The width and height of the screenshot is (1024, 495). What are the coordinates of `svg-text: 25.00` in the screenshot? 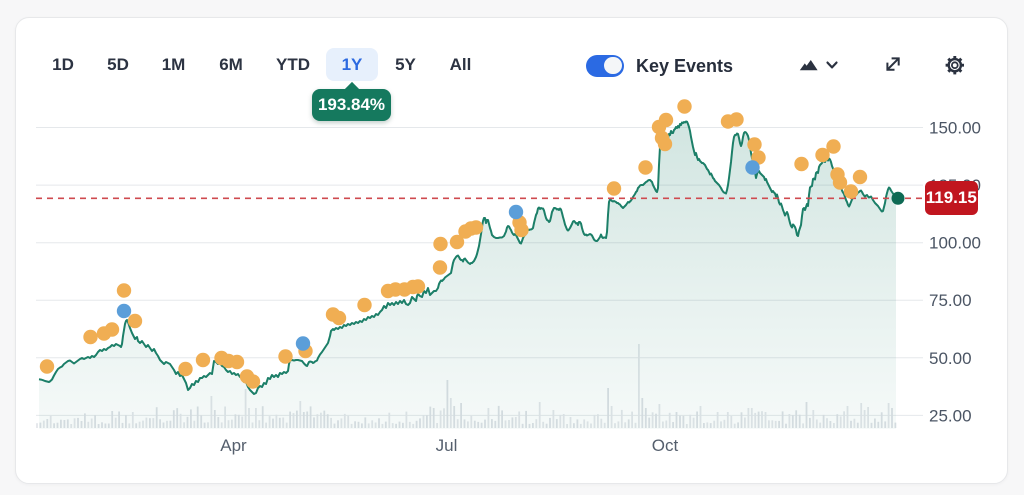 It's located at (950, 415).